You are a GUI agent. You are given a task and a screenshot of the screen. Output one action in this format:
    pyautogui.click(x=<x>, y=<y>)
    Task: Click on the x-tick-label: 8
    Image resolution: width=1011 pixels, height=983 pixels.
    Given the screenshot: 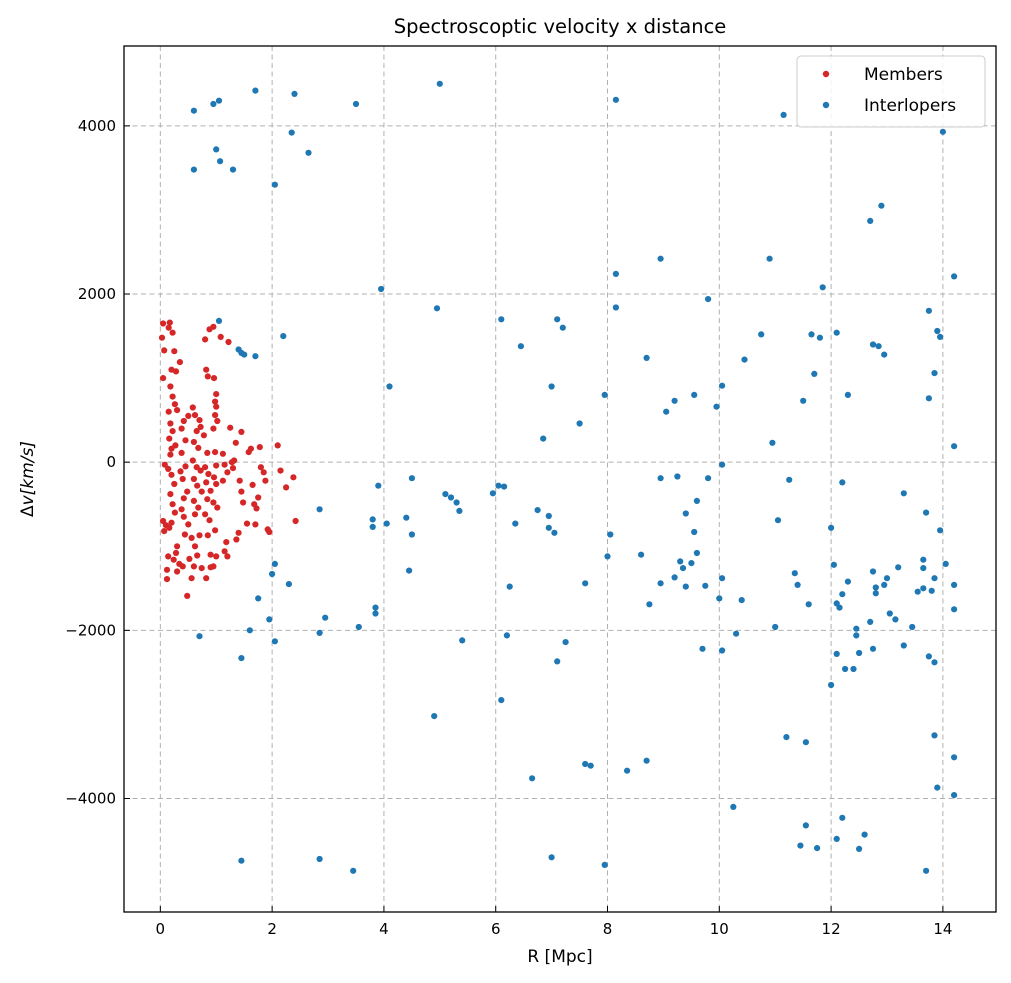 What is the action you would take?
    pyautogui.click(x=608, y=929)
    